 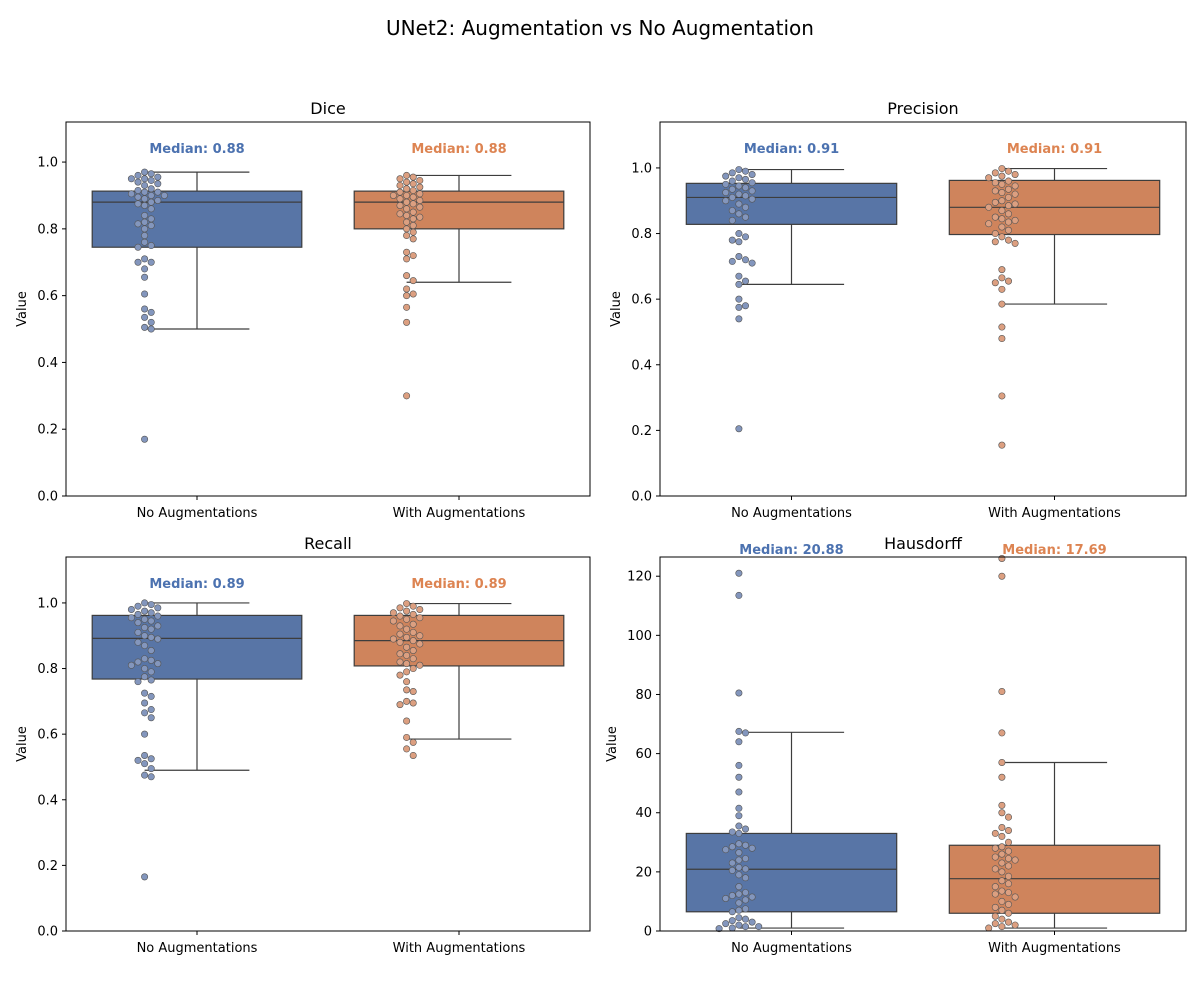 I want to click on x-tick-label: No Augmentations, so click(x=791, y=948).